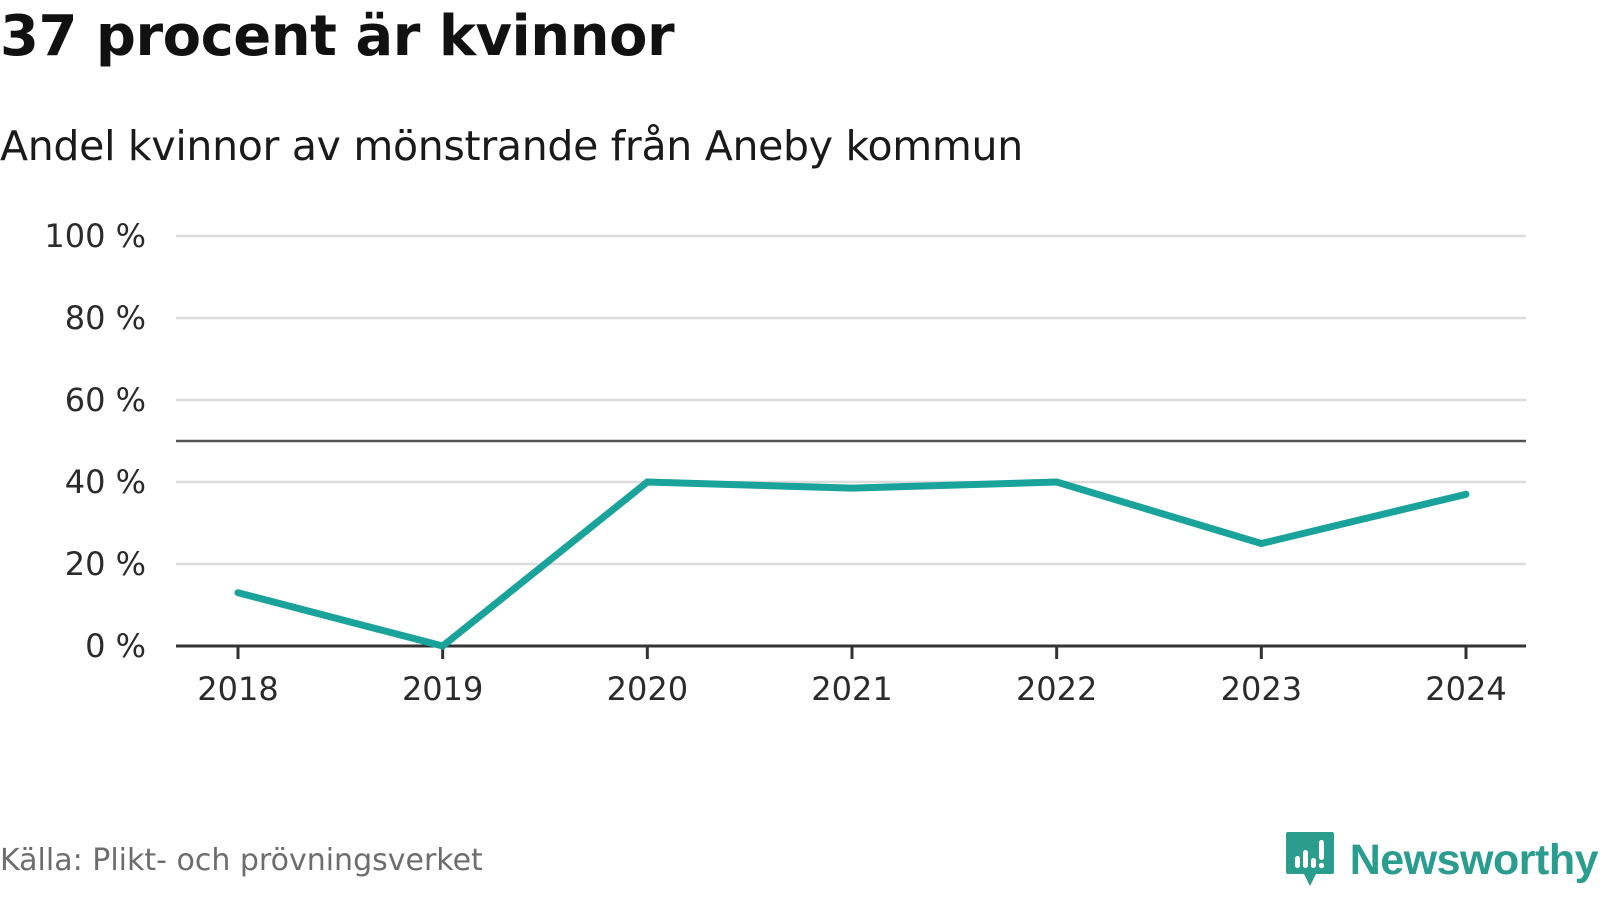  I want to click on y-tick-label: 40 %, so click(105, 482).